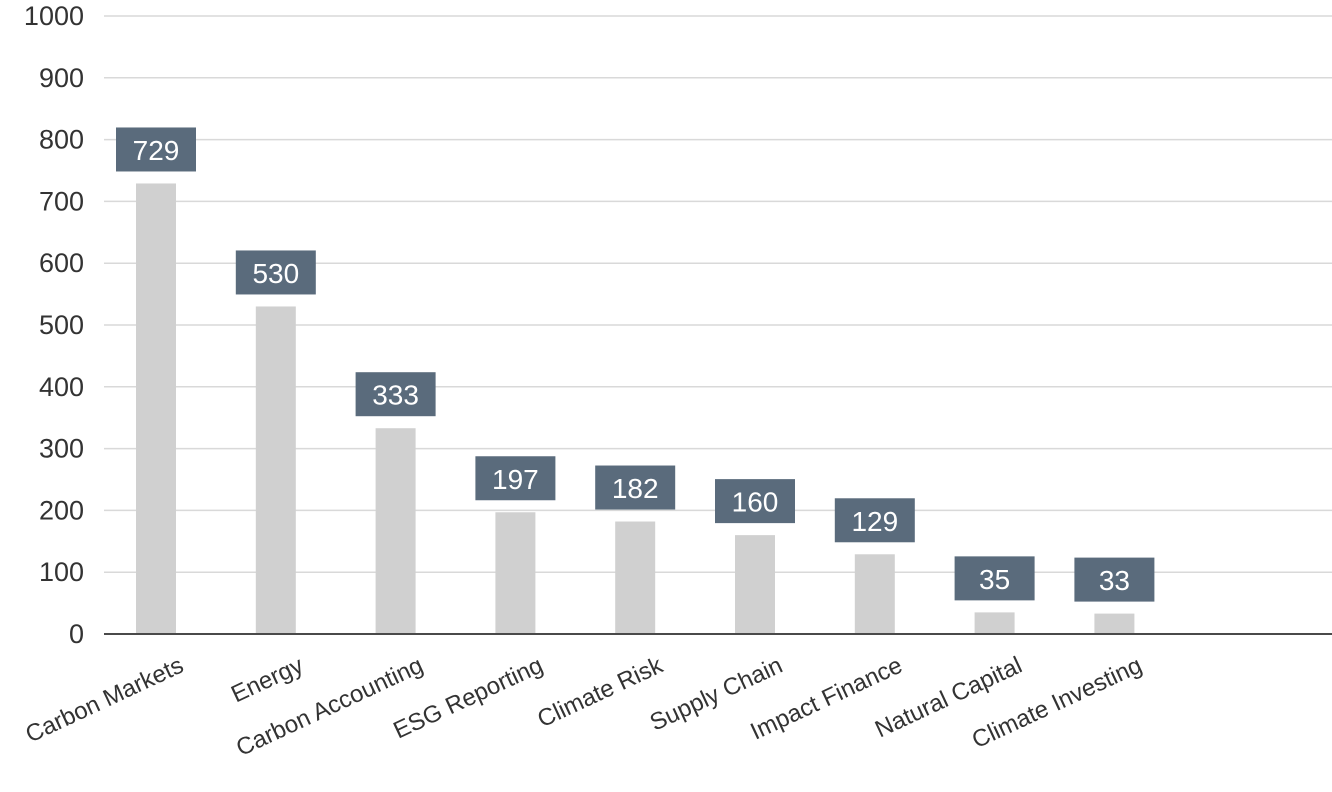 The image size is (1332, 792). I want to click on y-tick-label: 500, so click(61, 325).